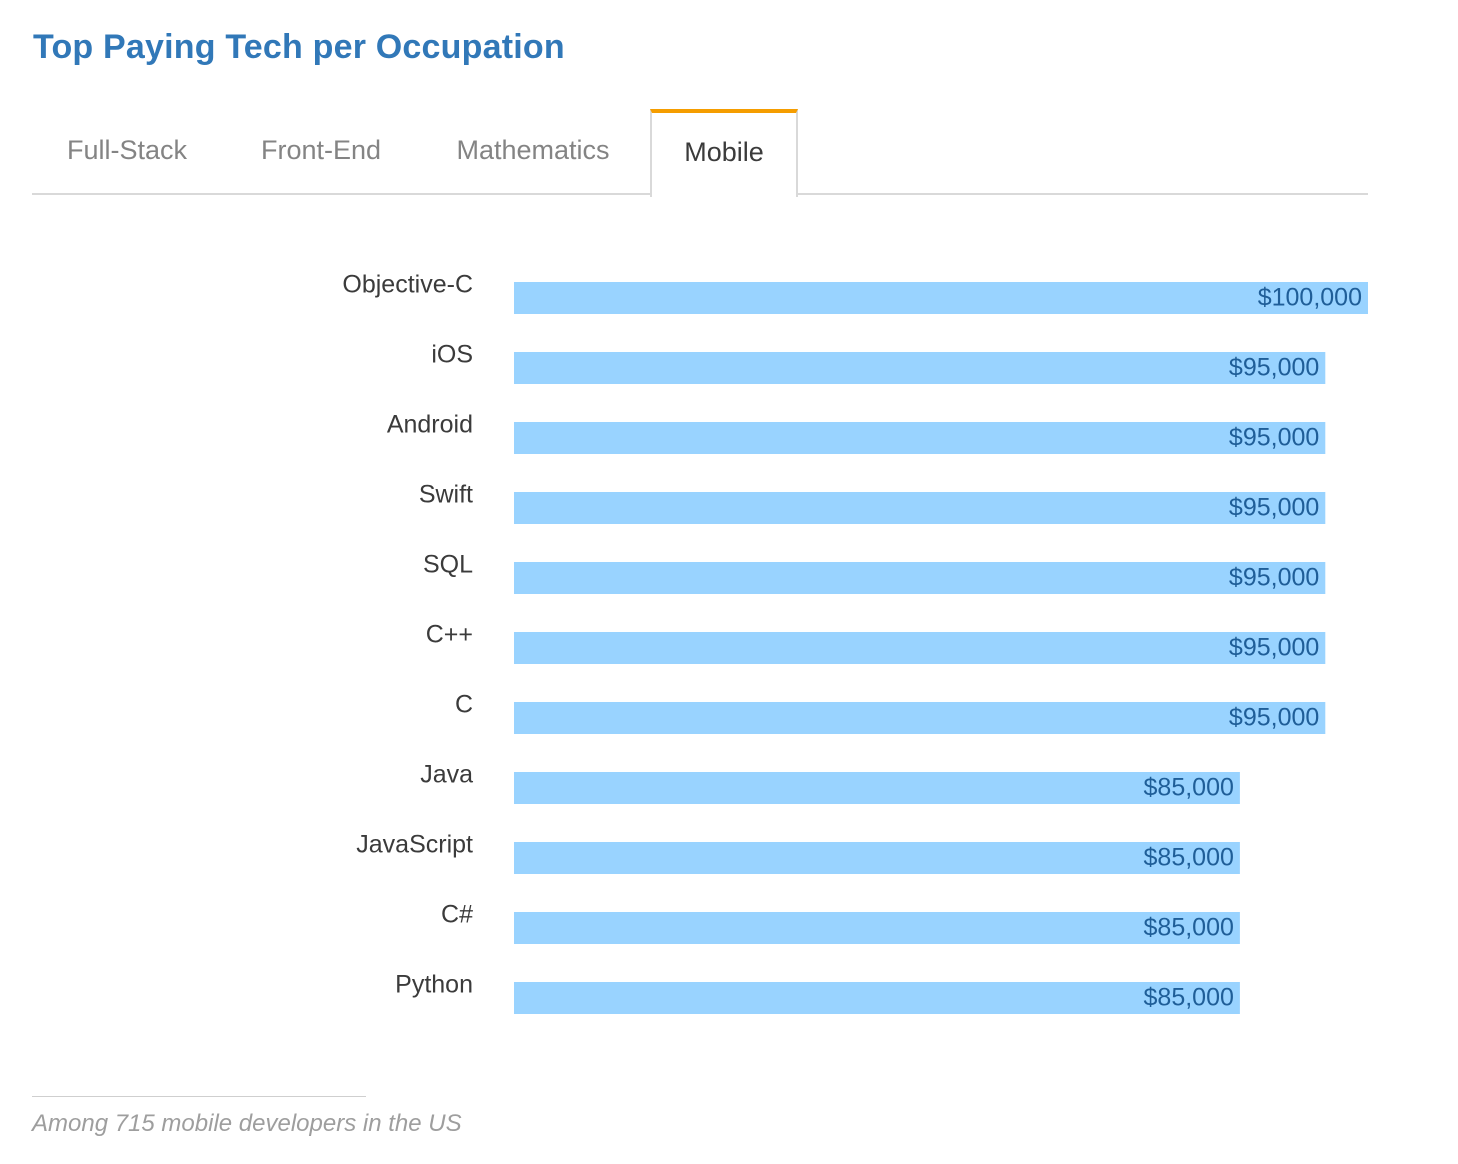  I want to click on value-label-java: $85,000, so click(1189, 788).